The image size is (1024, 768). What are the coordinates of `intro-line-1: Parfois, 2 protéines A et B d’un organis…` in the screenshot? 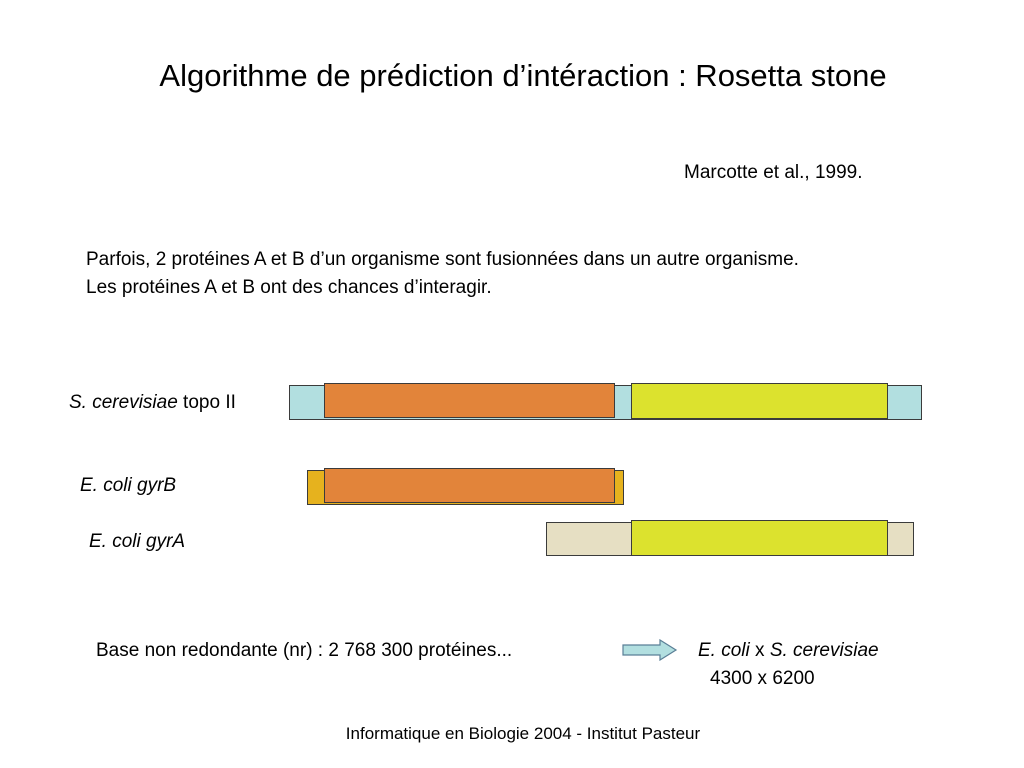 It's located at (442, 259).